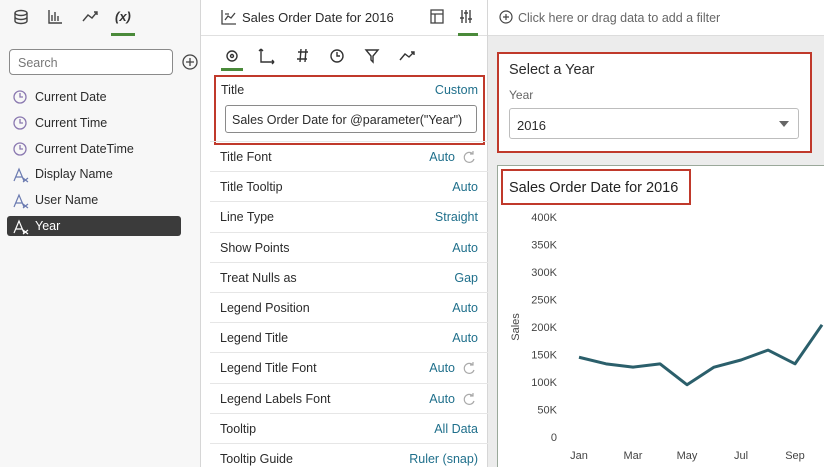 The height and width of the screenshot is (473, 824). What do you see at coordinates (246, 157) in the screenshot?
I see `property-label: Title Font` at bounding box center [246, 157].